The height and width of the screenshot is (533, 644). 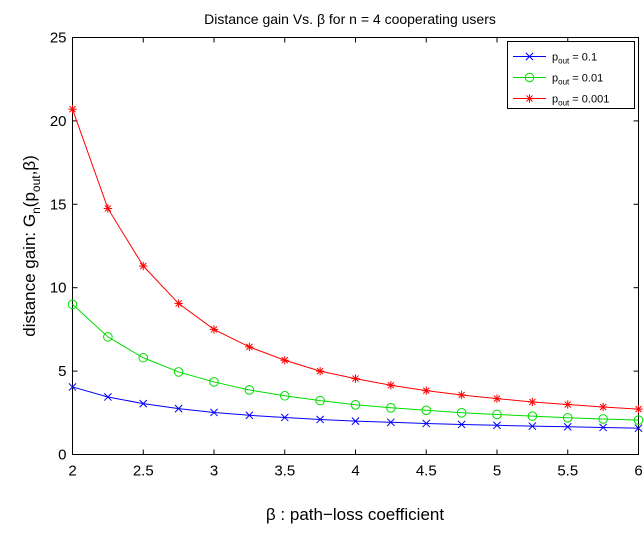 I want to click on legend-item-2: pout = 0.001, so click(x=561, y=101).